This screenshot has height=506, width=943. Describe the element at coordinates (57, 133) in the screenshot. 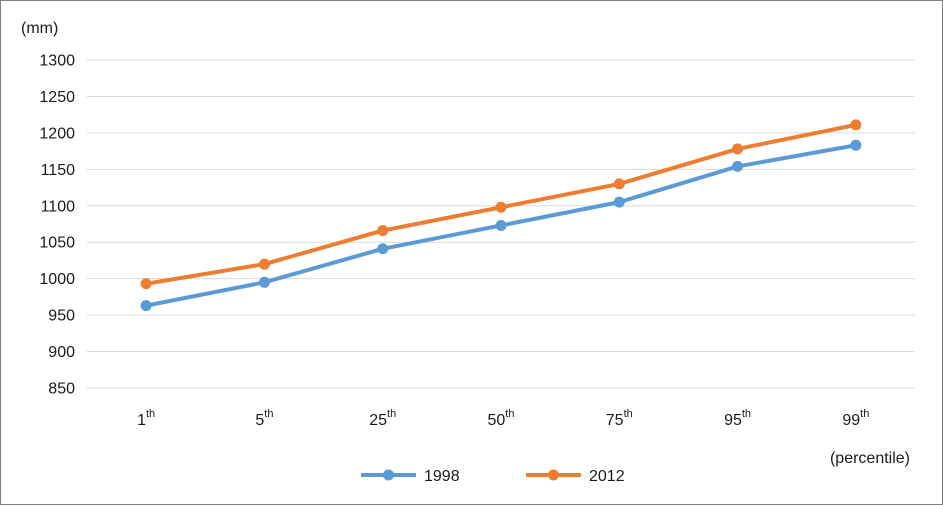

I see `y-tick-label: 1200` at that location.